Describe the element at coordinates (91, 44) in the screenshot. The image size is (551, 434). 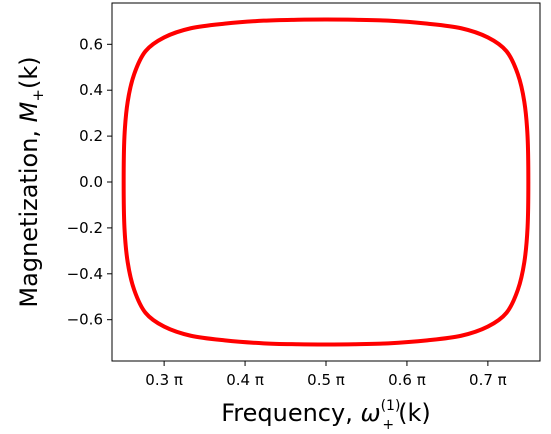
I see `y-tick-label: 0.6` at that location.